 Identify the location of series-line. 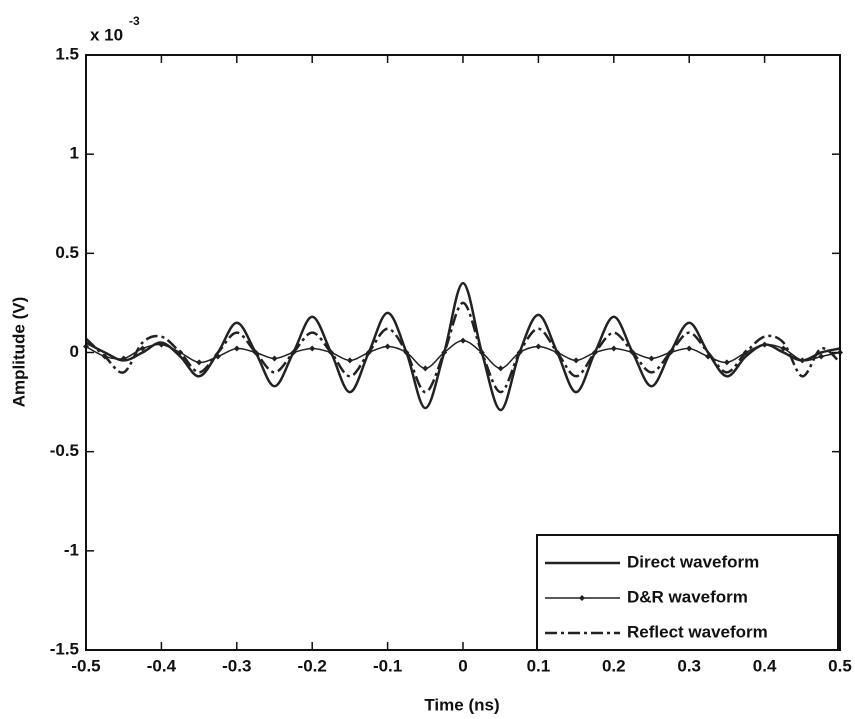
(463, 347).